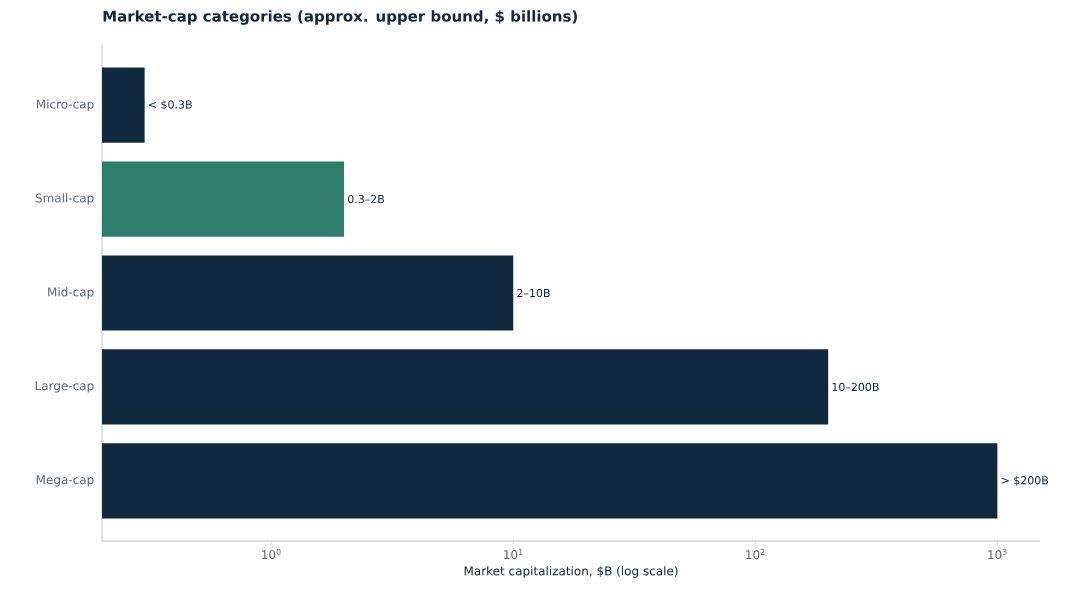  Describe the element at coordinates (65, 105) in the screenshot. I see `y-tick-label: Micro-cap` at that location.